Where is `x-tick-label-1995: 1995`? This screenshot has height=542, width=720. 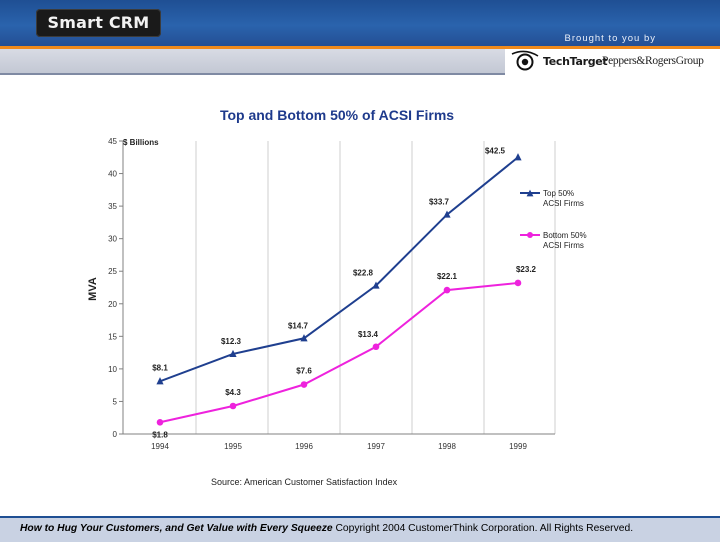 x-tick-label-1995: 1995 is located at coordinates (233, 446).